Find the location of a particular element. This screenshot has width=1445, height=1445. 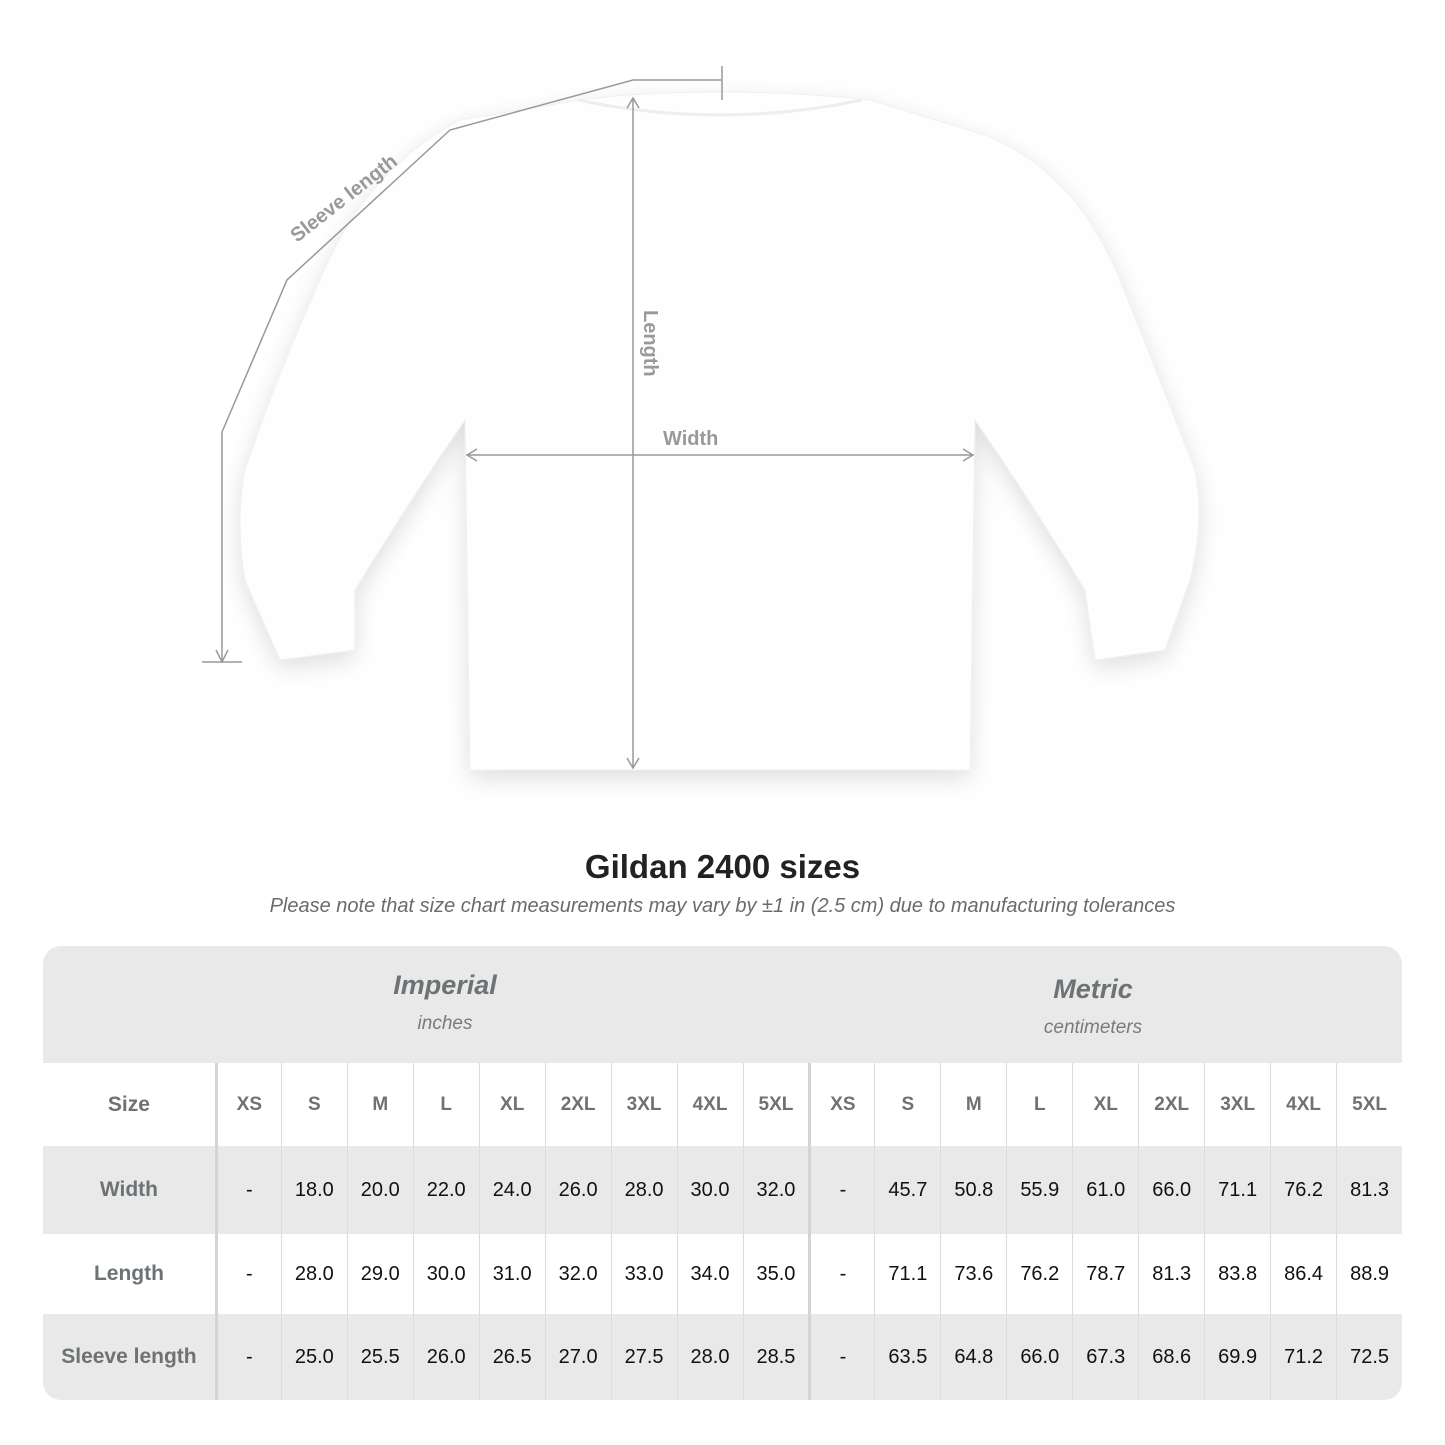

sleeve-measure-line is located at coordinates (471, 369).